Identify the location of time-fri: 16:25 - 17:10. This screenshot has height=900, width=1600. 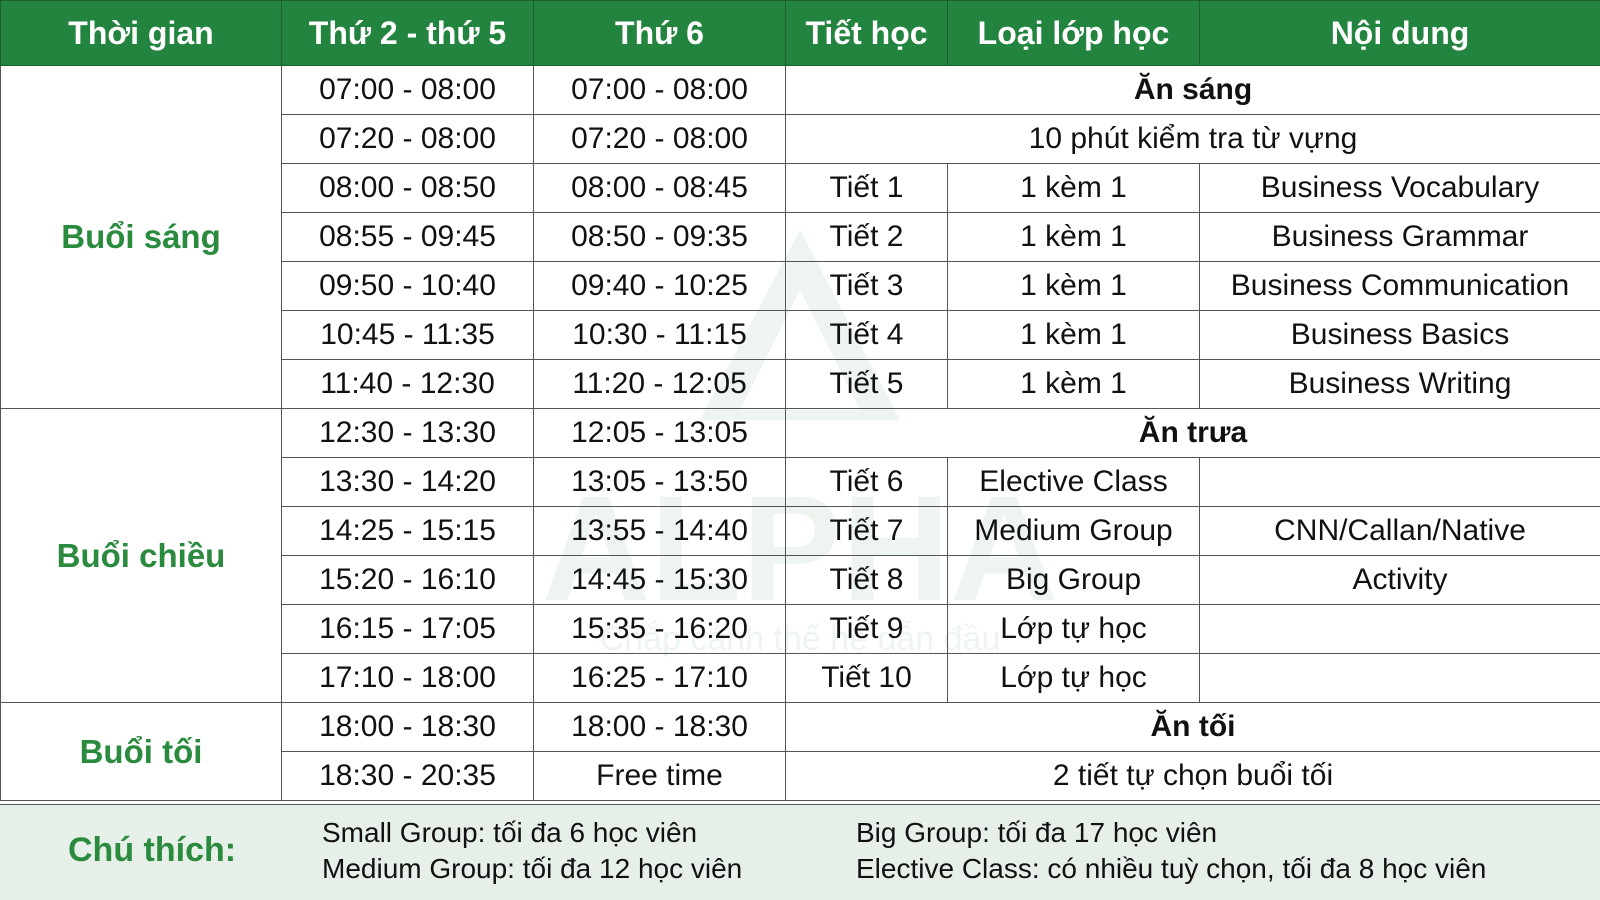
(659, 678).